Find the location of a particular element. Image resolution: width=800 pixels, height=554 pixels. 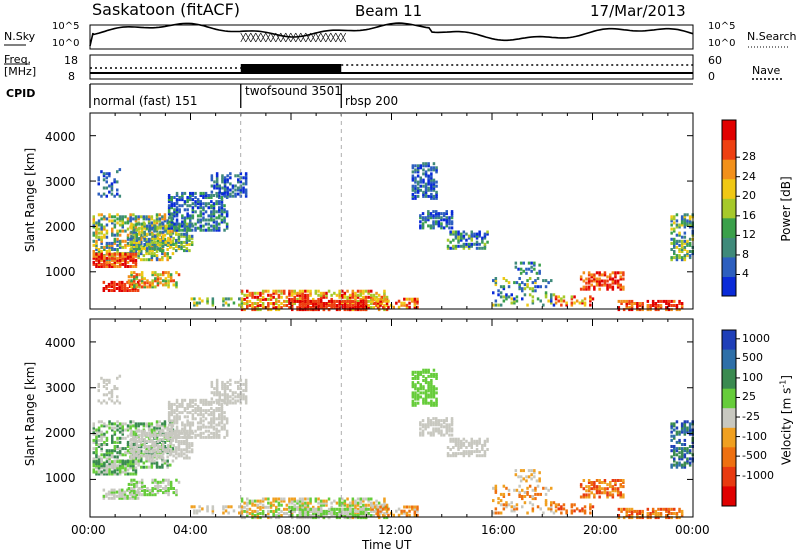

noise-right-tick-top: 10^5 is located at coordinates (722, 26).